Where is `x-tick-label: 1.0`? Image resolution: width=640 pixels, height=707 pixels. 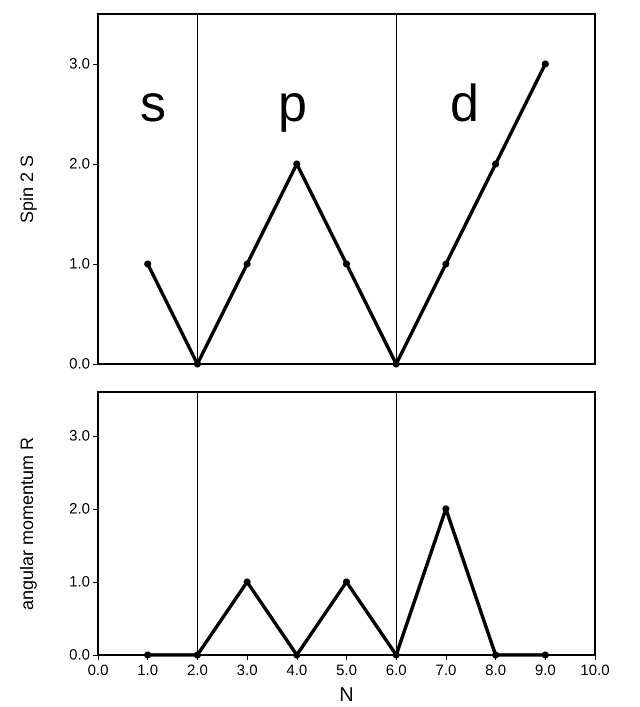
x-tick-label: 1.0 is located at coordinates (147, 670).